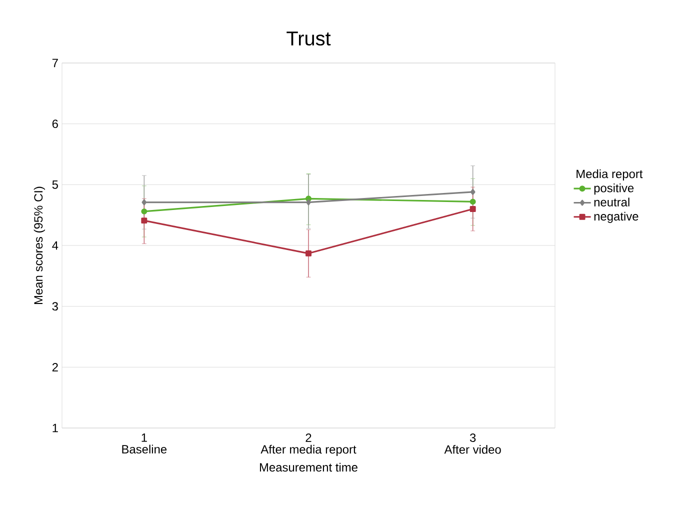 Image resolution: width=688 pixels, height=515 pixels. I want to click on text: After media report, so click(308, 450).